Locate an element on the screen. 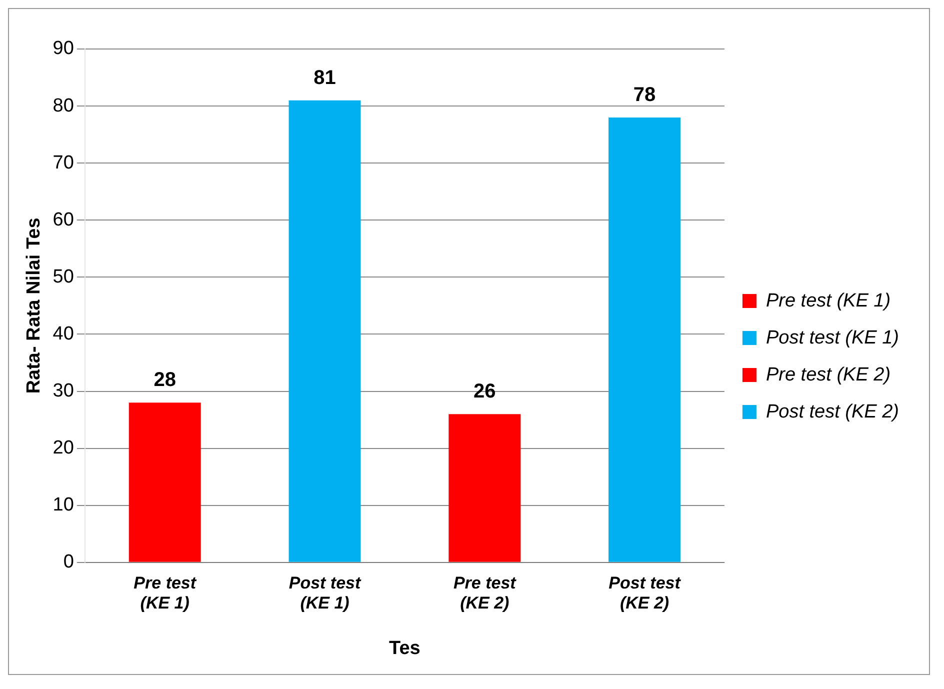 The image size is (944, 689). y-tick-label: 0 is located at coordinates (68, 562).